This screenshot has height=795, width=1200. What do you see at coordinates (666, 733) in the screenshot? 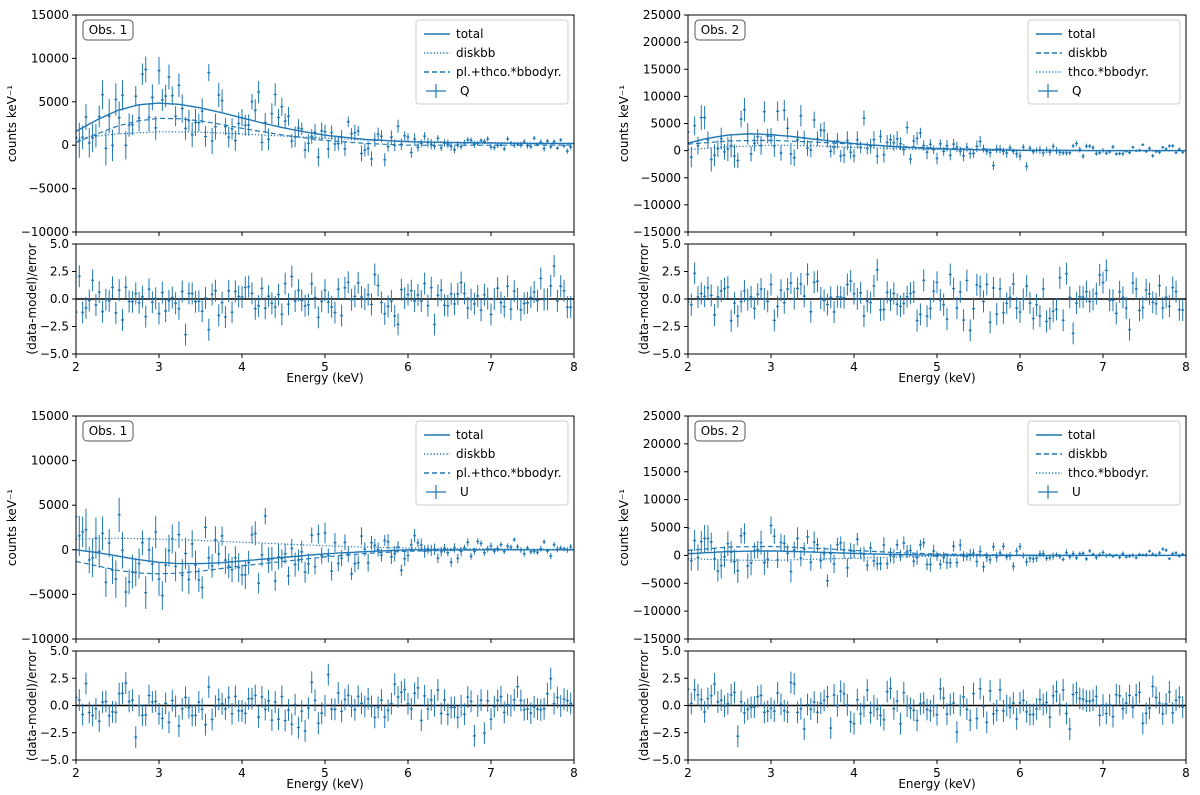
I see `resid-y-tick-label: −2.5` at bounding box center [666, 733].